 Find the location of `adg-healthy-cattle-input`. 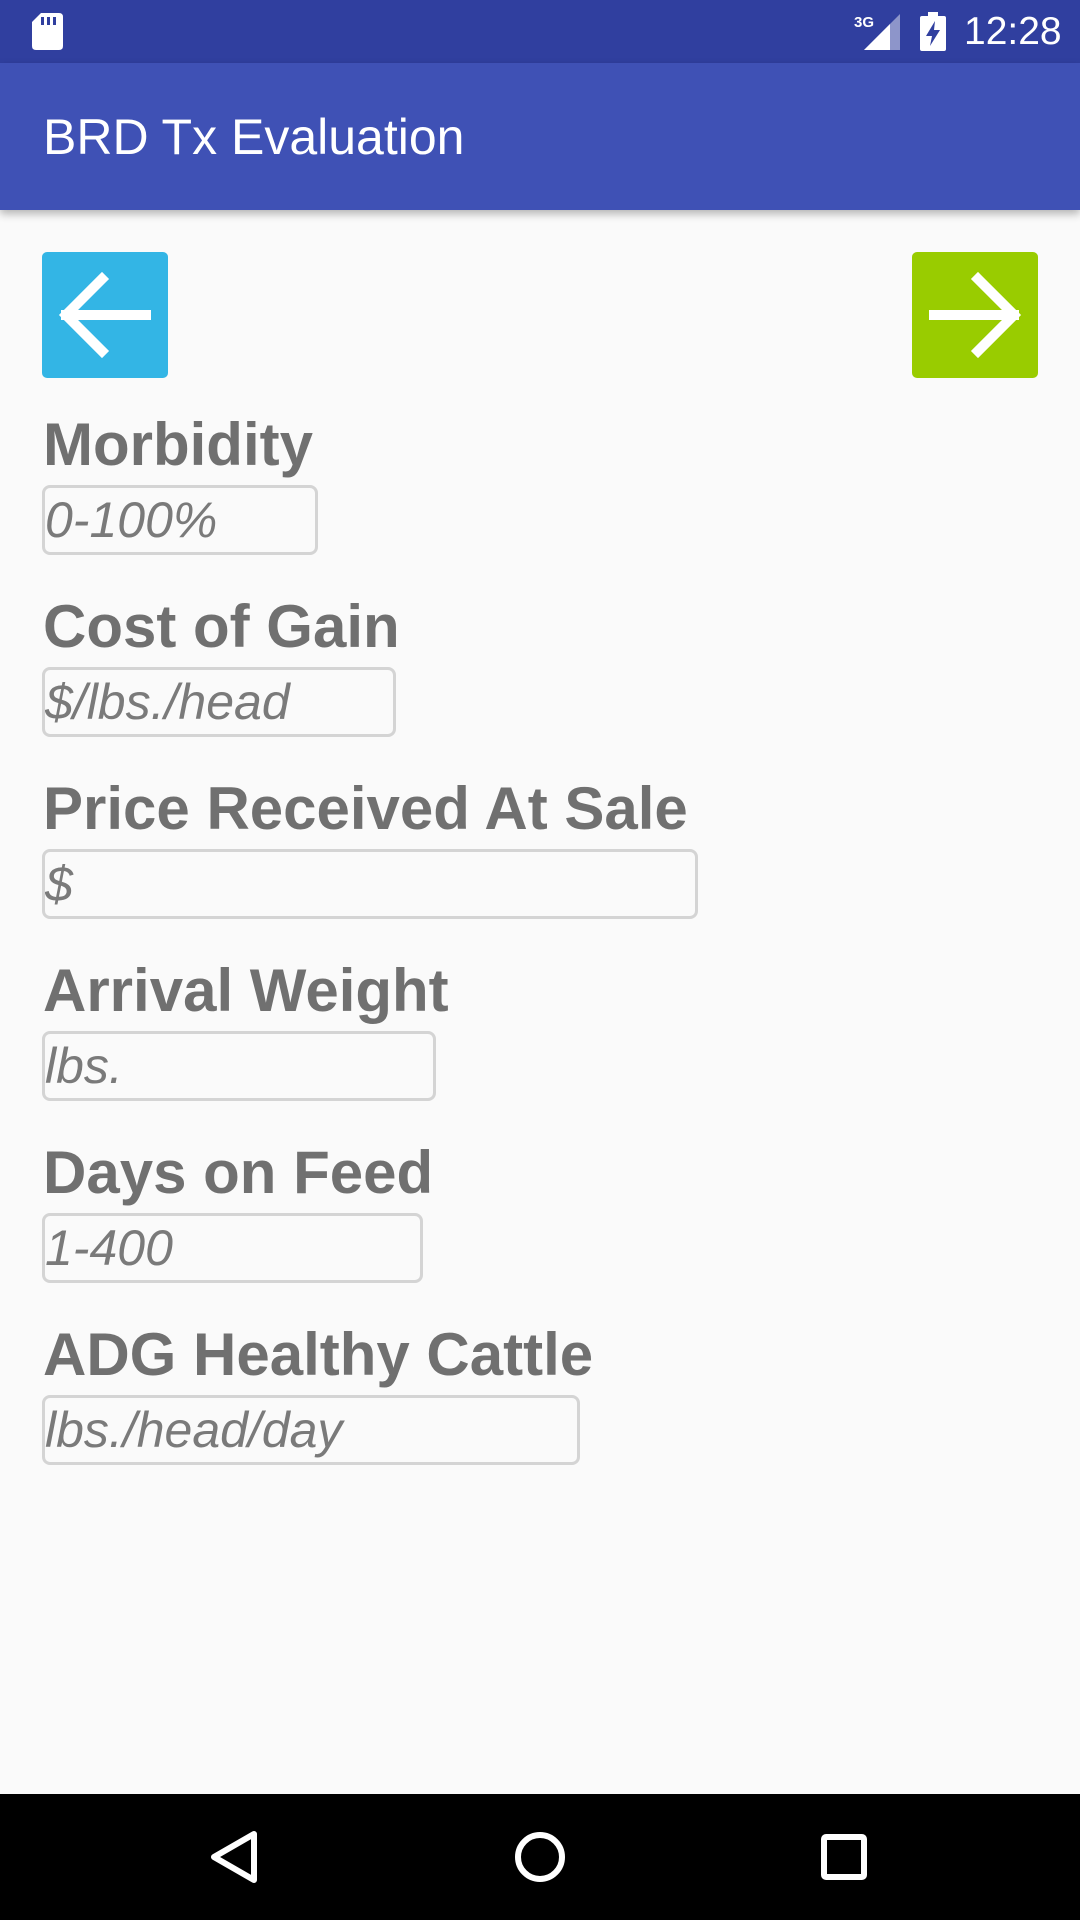

adg-healthy-cattle-input is located at coordinates (311, 1430).